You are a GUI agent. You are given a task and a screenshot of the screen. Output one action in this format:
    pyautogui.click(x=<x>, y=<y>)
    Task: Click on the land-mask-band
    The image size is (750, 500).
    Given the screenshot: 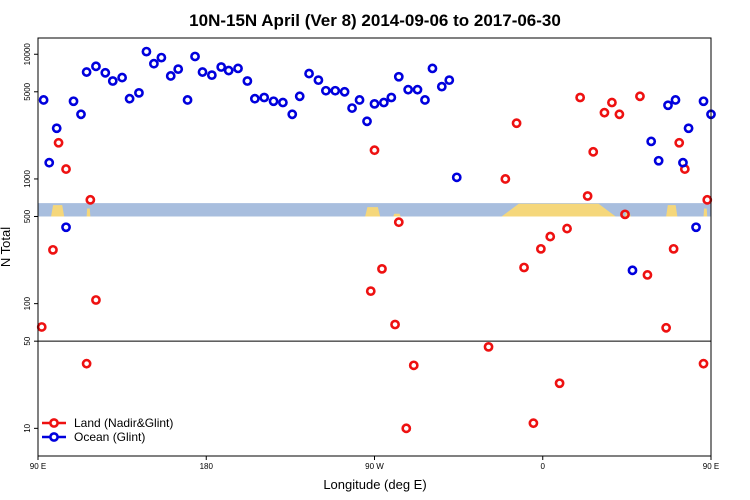 What is the action you would take?
    pyautogui.click(x=374, y=210)
    